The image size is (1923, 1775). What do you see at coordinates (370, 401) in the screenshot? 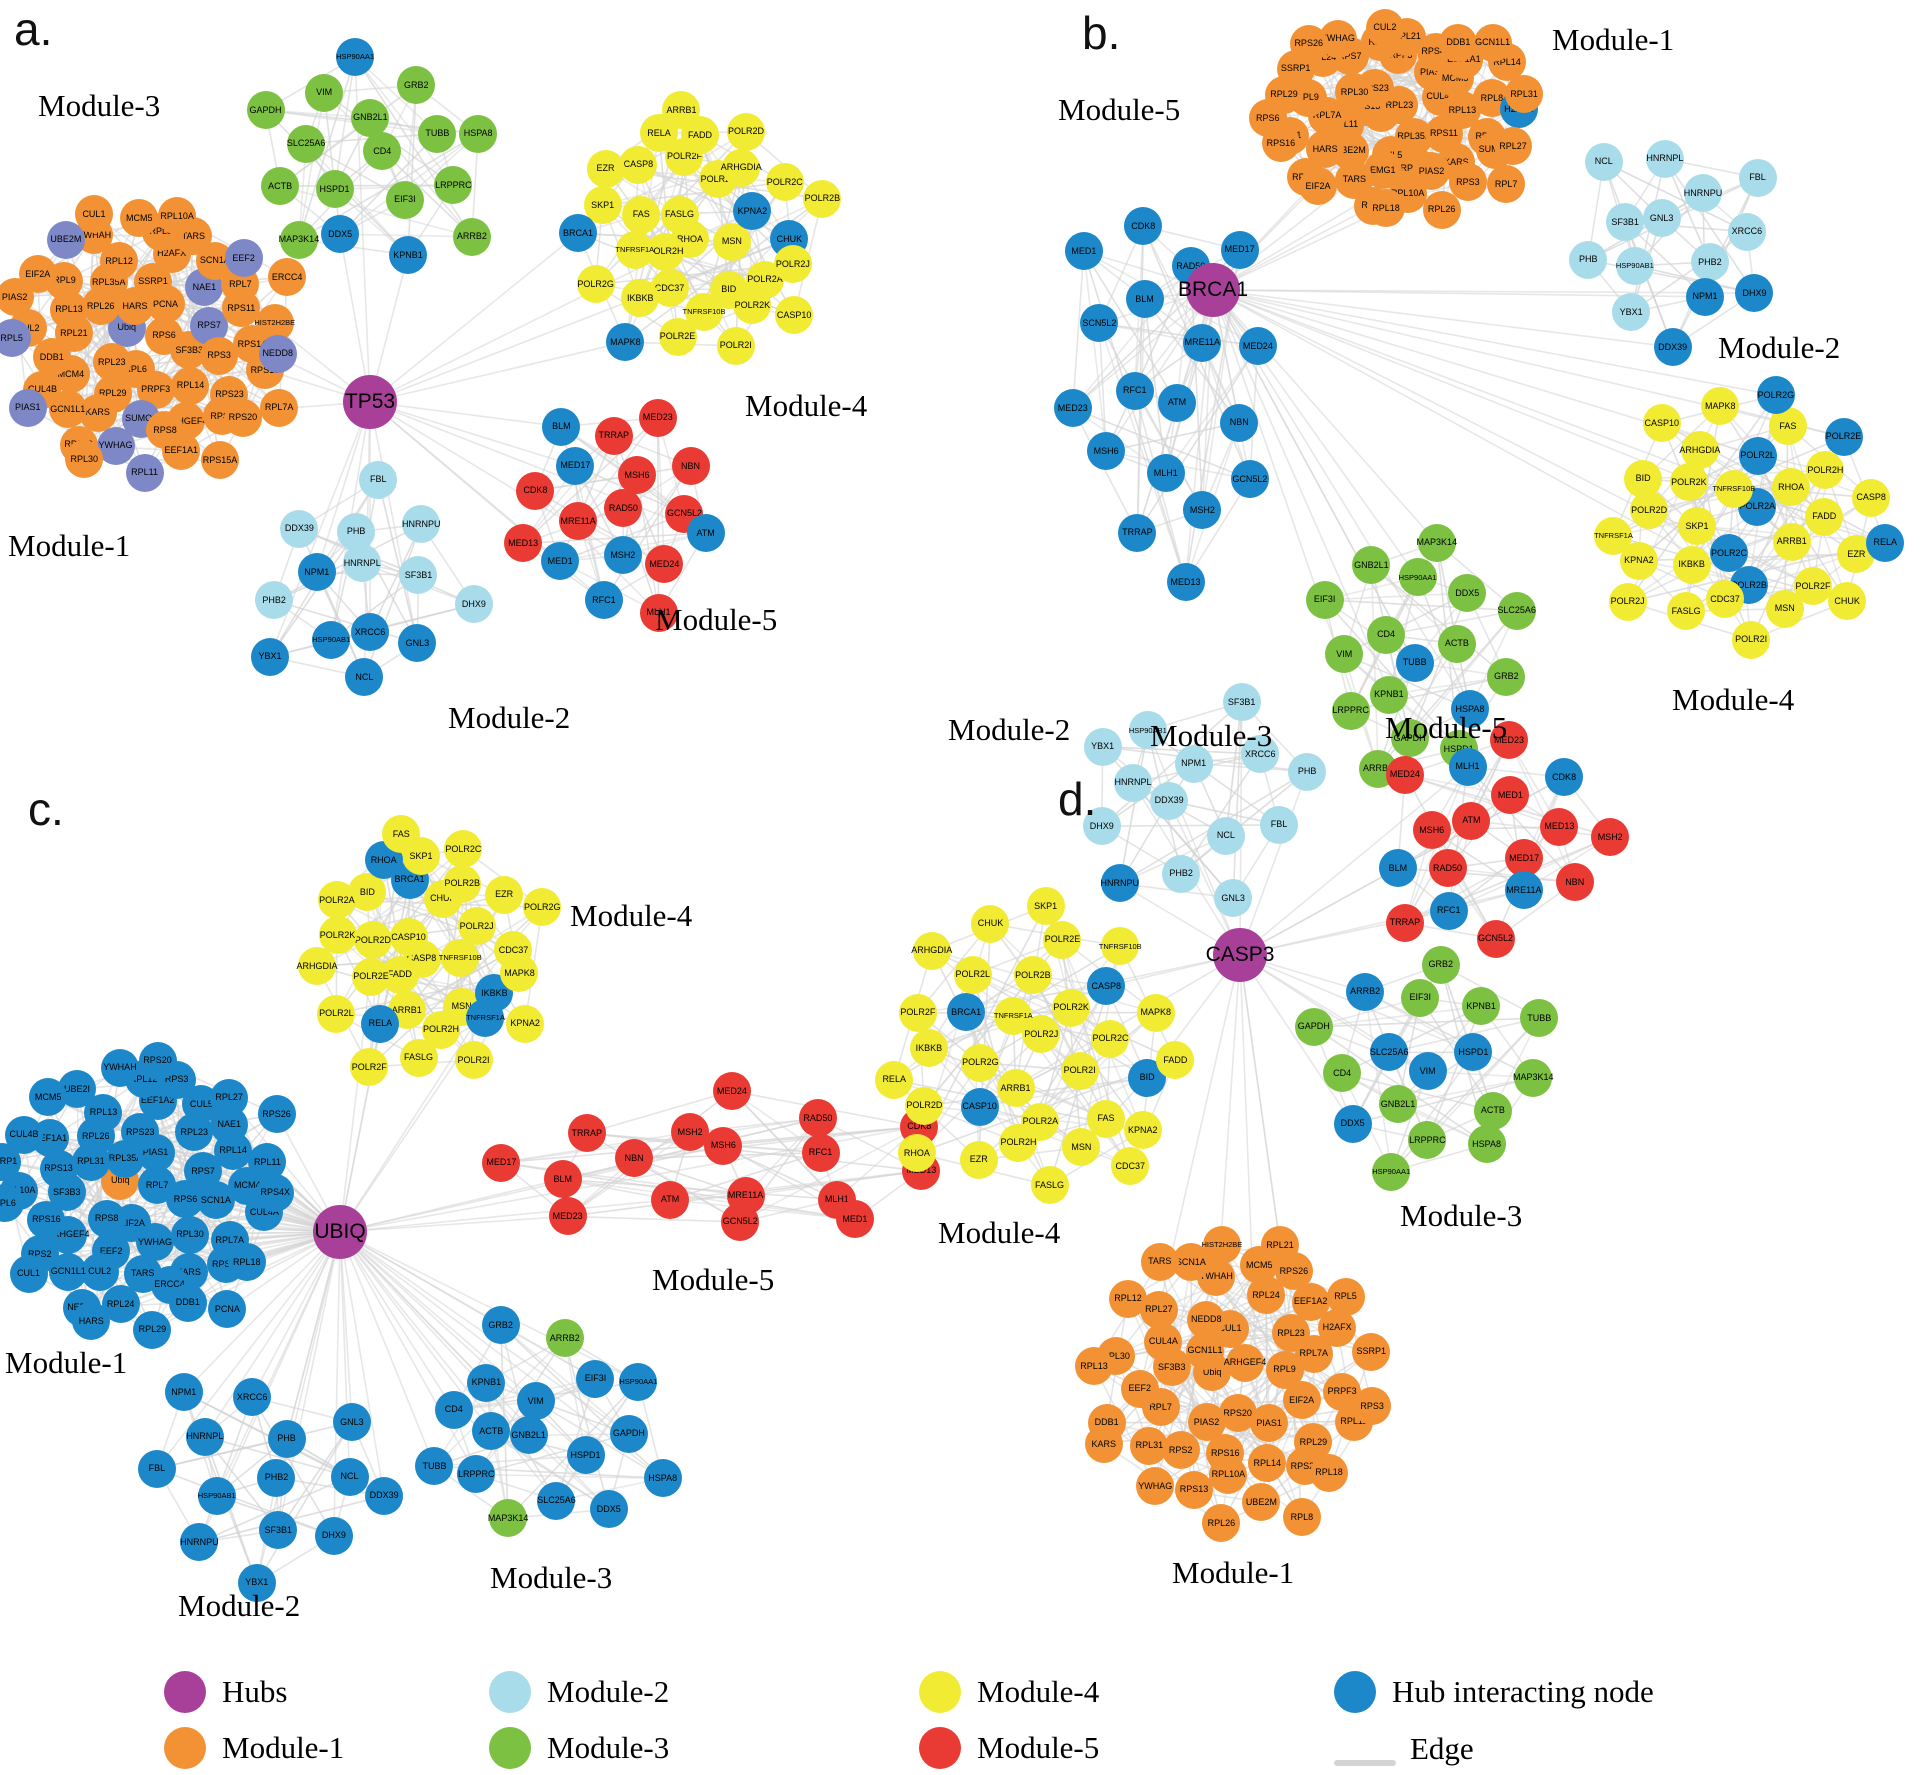
I see `hub-label: TP53` at bounding box center [370, 401].